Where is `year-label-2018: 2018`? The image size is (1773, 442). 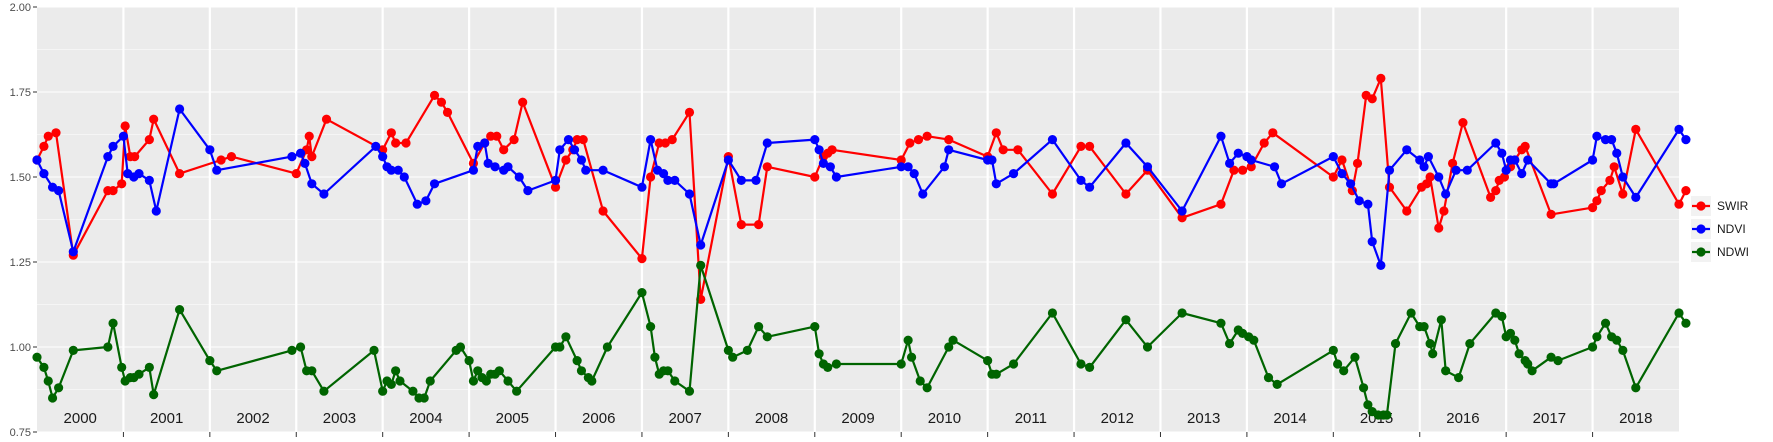 year-label-2018: 2018 is located at coordinates (1635, 418).